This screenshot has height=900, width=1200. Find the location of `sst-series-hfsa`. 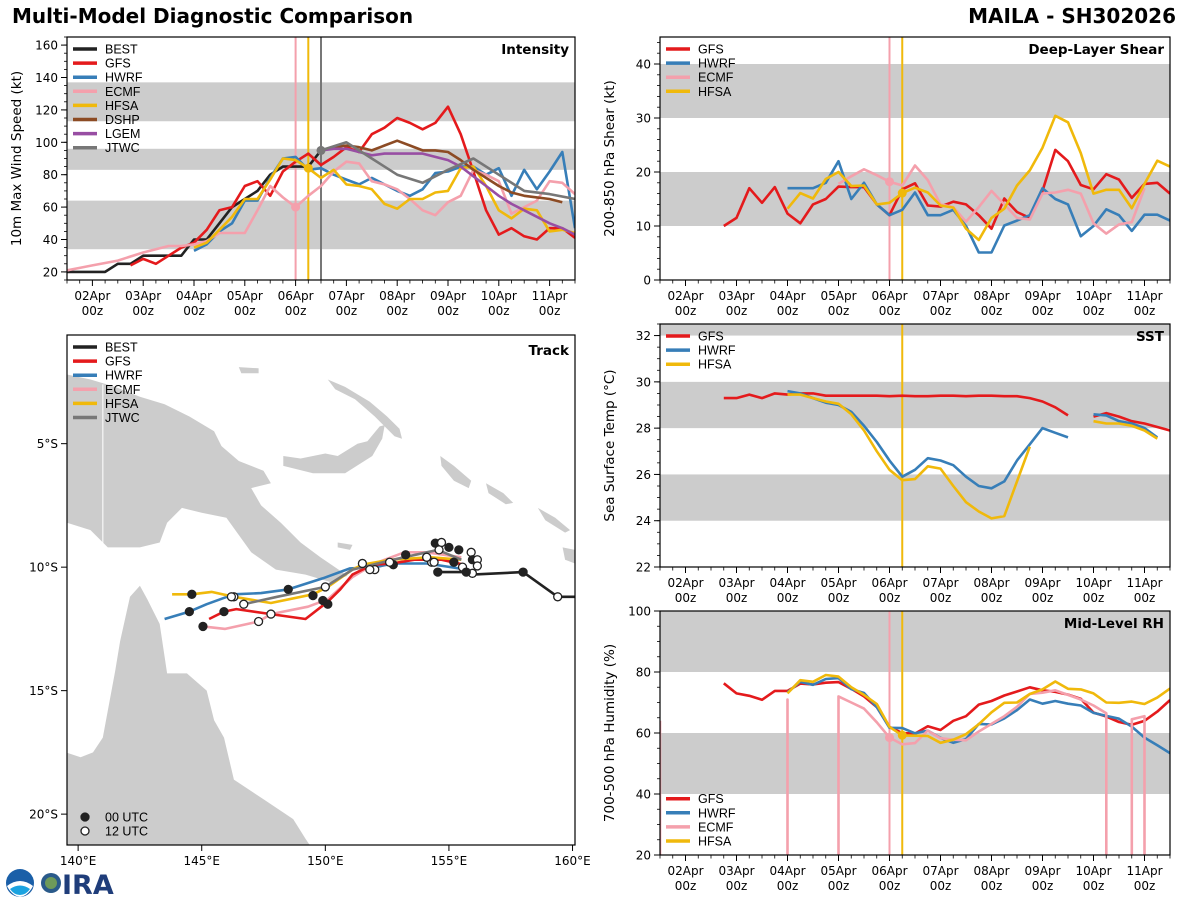

sst-series-hfsa is located at coordinates (909, 456).